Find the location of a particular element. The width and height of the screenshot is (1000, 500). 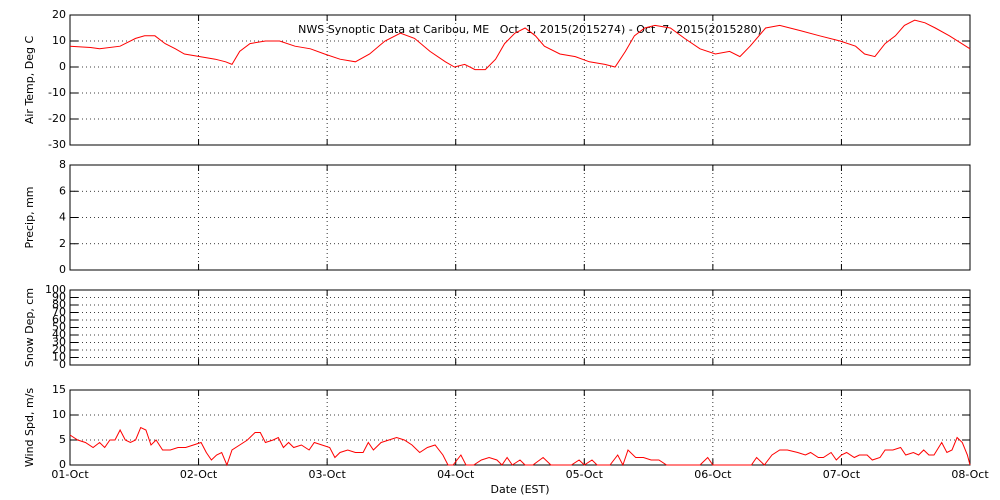

y-axis-label: Air Temp, Deg C is located at coordinates (29, 80).